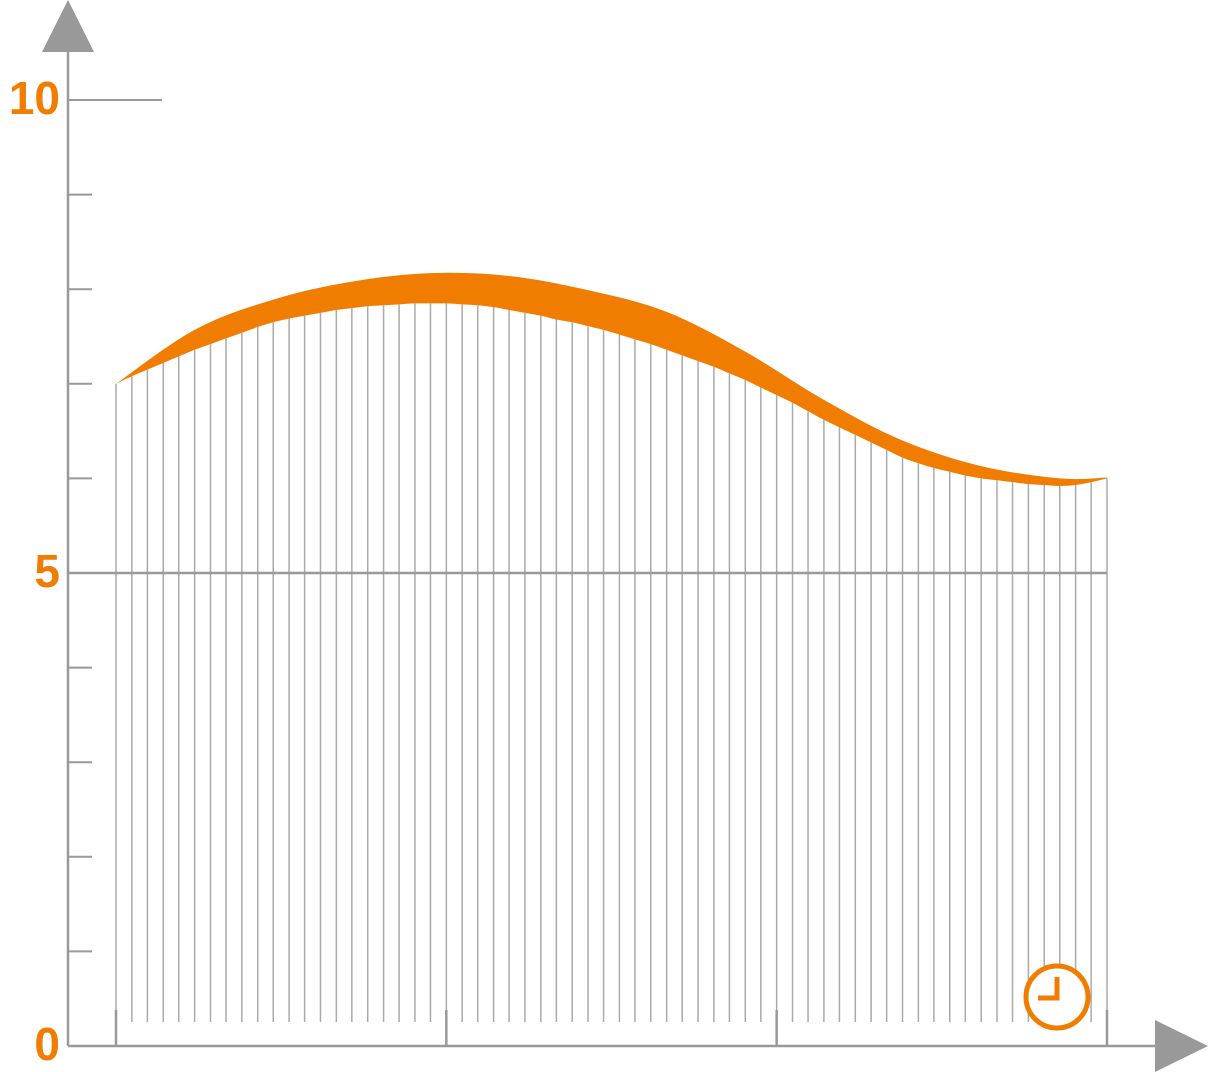 Image resolution: width=1208 pixels, height=1072 pixels. Describe the element at coordinates (34, 98) in the screenshot. I see `y-tick-label: 10` at that location.